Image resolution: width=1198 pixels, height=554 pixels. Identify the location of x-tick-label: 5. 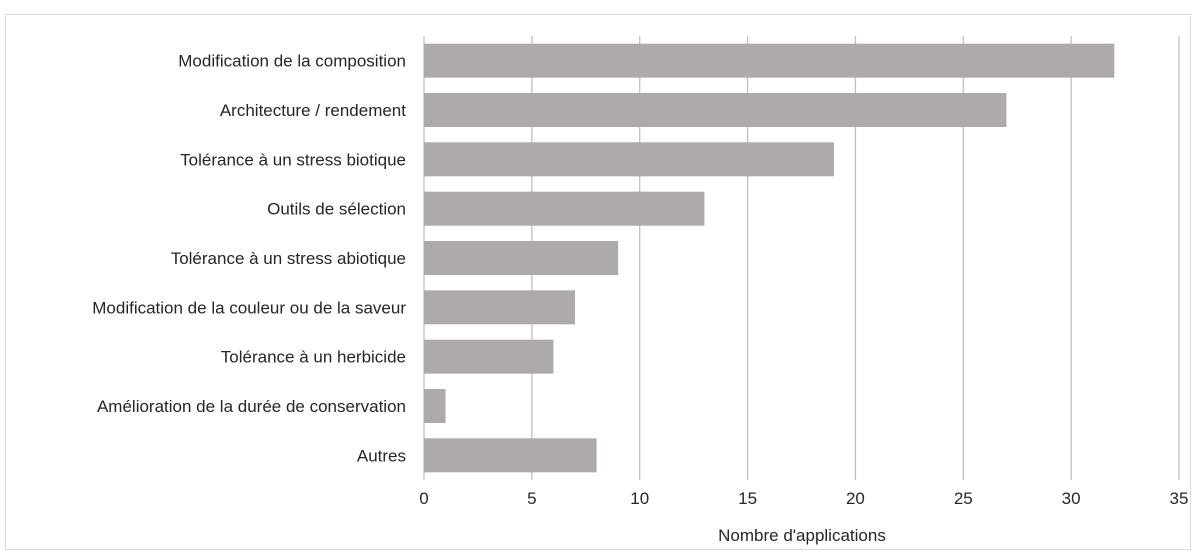
(531, 498).